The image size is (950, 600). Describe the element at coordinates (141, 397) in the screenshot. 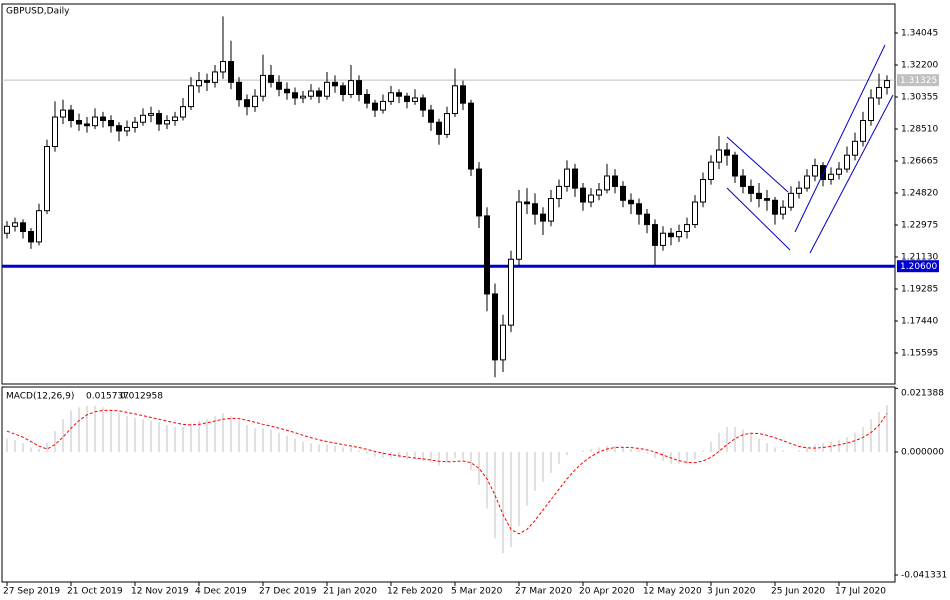

I see `signal-value: 0.012958` at that location.